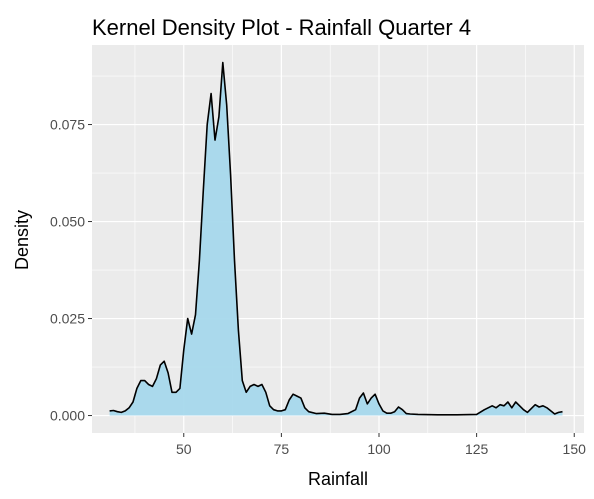 Image resolution: width=594 pixels, height=499 pixels. What do you see at coordinates (67, 416) in the screenshot?
I see `y-tick-label: 0.000` at bounding box center [67, 416].